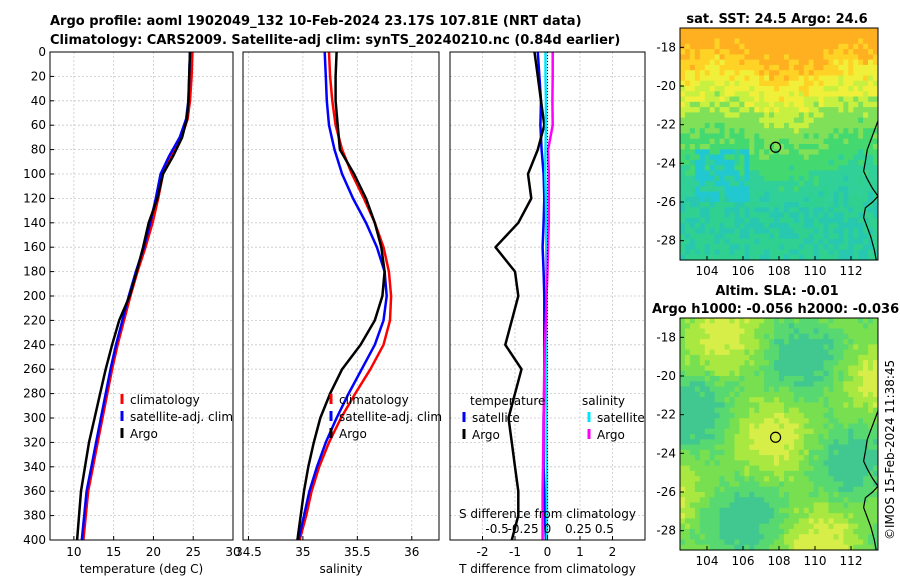 This screenshot has height=580, width=900. What do you see at coordinates (34, 540) in the screenshot?
I see `y-tick-label: 400` at bounding box center [34, 540].